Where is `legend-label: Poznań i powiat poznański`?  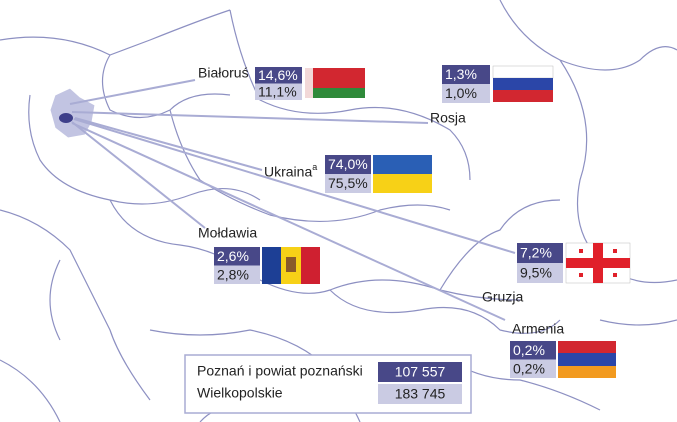 legend-label: Poznań i powiat poznański is located at coordinates (280, 371).